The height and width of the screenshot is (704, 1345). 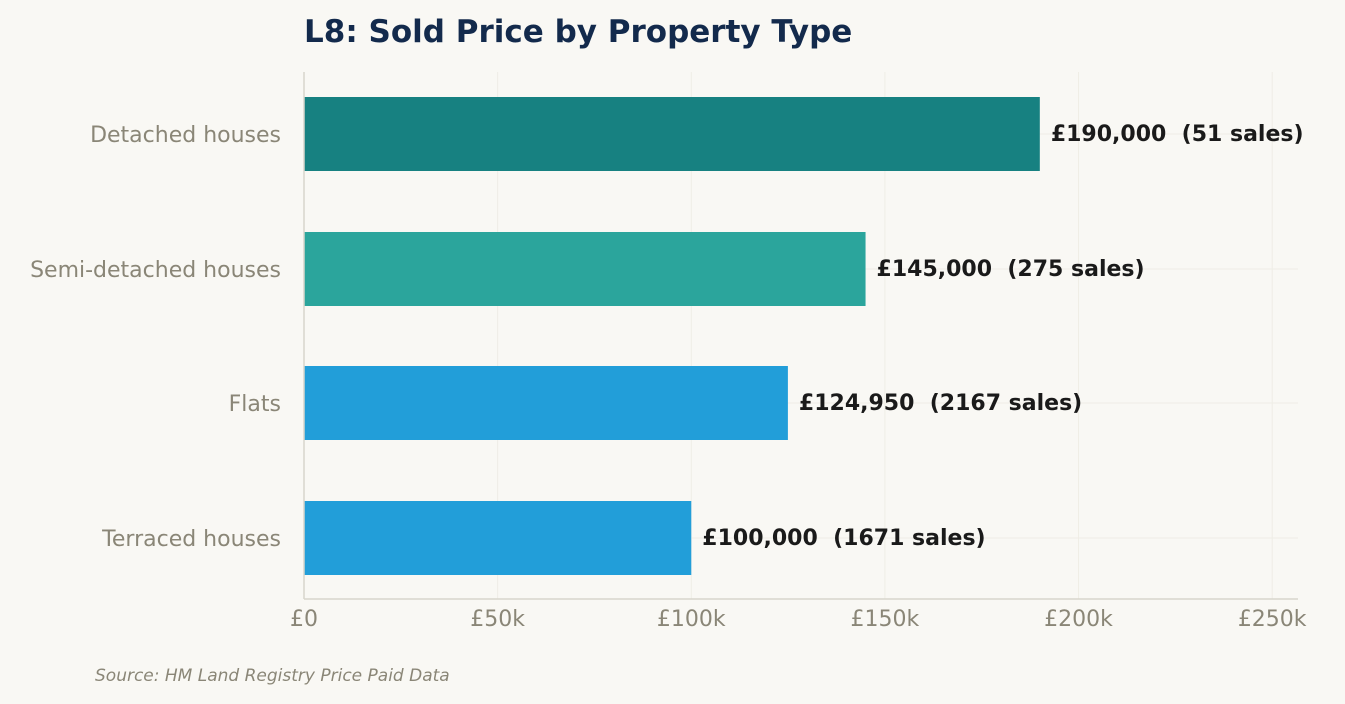 I want to click on y-tick-label: Flats, so click(x=255, y=404).